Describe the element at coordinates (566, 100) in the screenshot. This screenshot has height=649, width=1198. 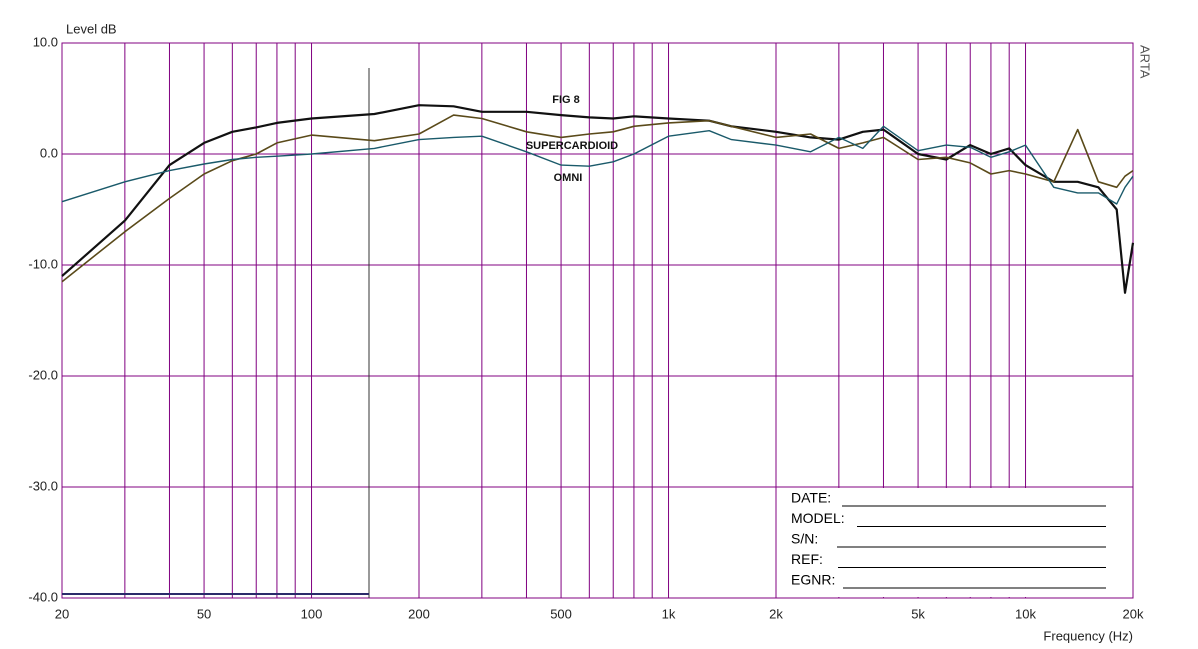
I see `series-label: FIG 8` at that location.